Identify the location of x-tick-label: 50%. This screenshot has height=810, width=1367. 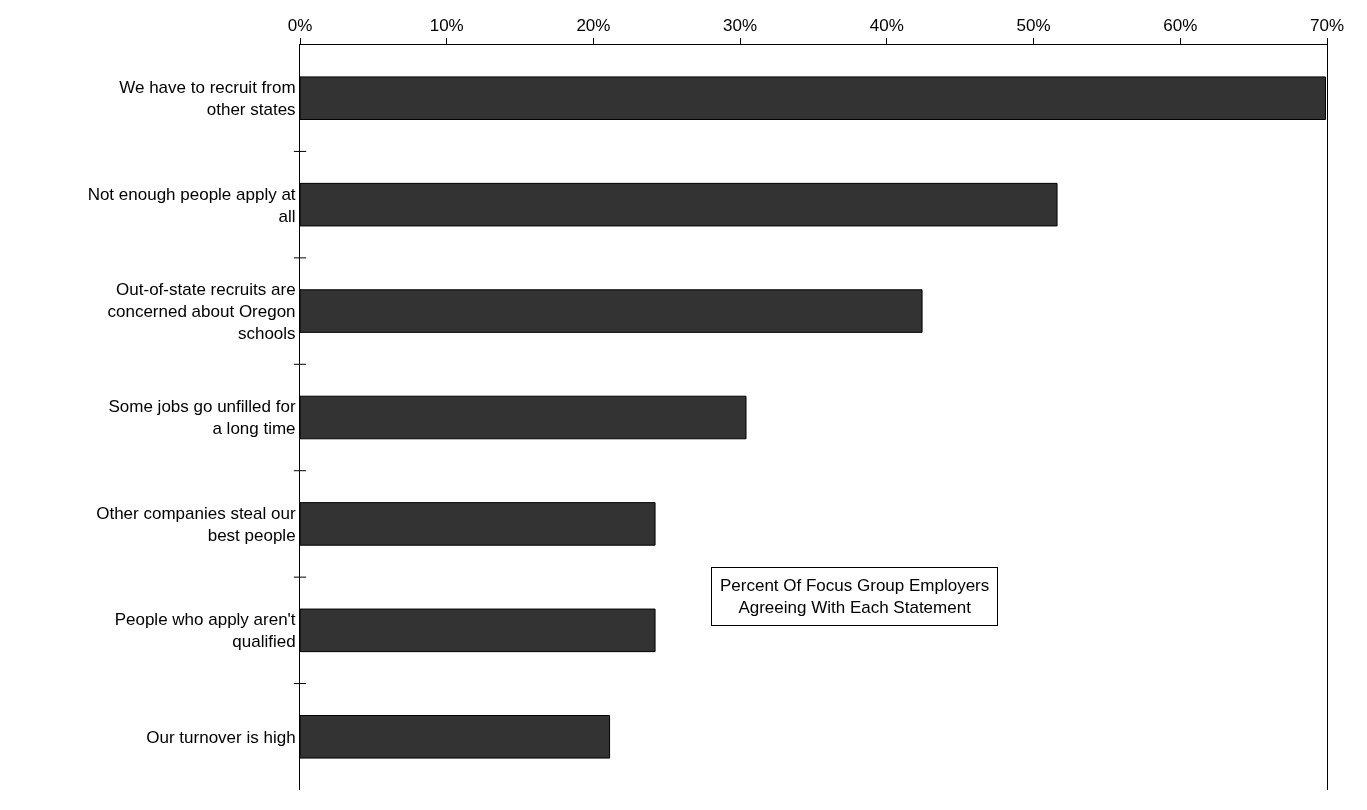
(1033, 26).